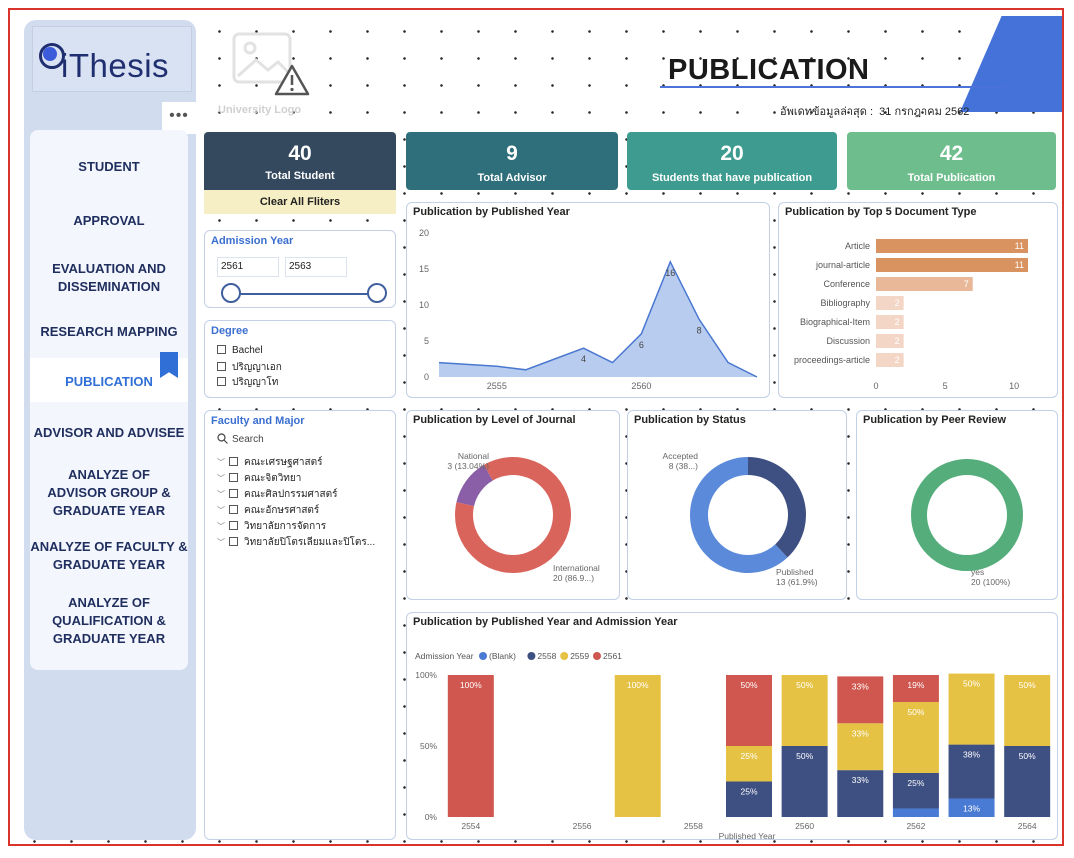 This screenshot has height=858, width=1074. What do you see at coordinates (109, 331) in the screenshot?
I see `nav-item-research-mapping: RESEARCH MAPPING` at bounding box center [109, 331].